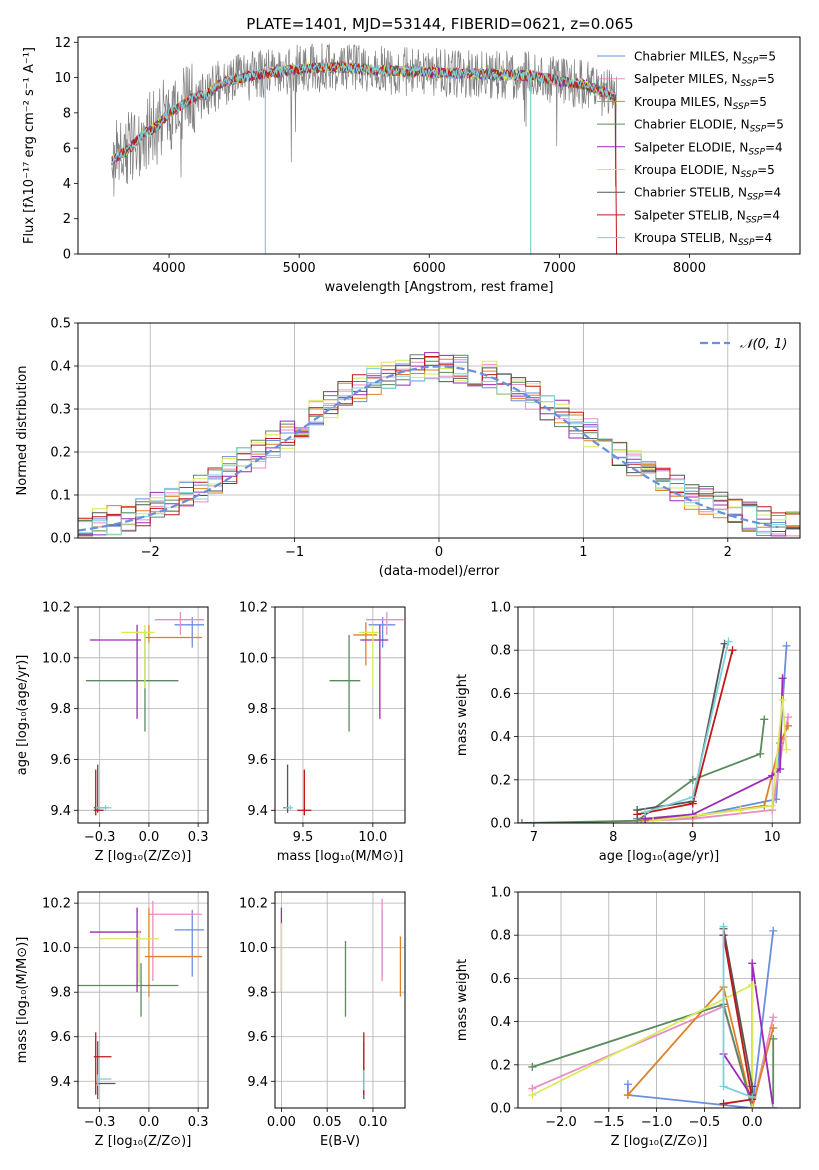 The image size is (819, 1170). I want to click on y-axis-label: Flux [fλ10⁻¹⁷ erg cm⁻² s⁻¹ A⁻¹], so click(29, 145).